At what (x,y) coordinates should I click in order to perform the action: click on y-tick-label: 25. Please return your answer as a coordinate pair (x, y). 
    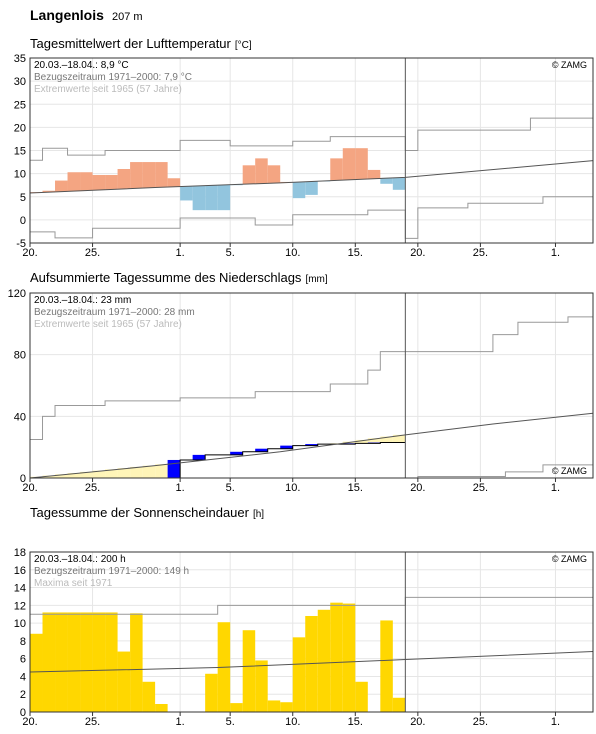
    Looking at the image, I should click on (20, 105).